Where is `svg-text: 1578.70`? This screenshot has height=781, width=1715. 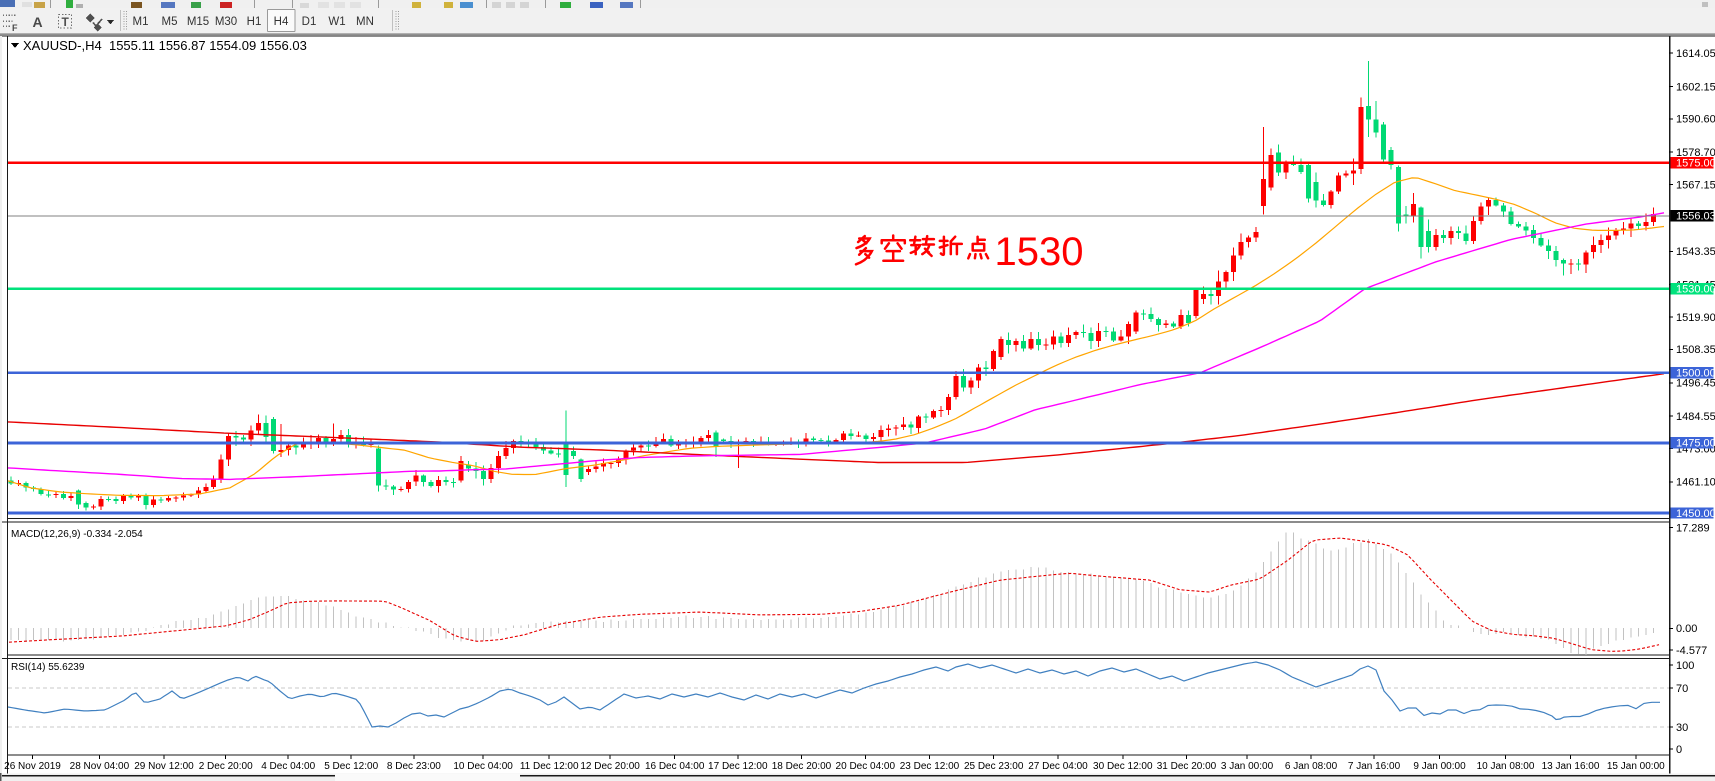 svg-text: 1578.70 is located at coordinates (1695, 153).